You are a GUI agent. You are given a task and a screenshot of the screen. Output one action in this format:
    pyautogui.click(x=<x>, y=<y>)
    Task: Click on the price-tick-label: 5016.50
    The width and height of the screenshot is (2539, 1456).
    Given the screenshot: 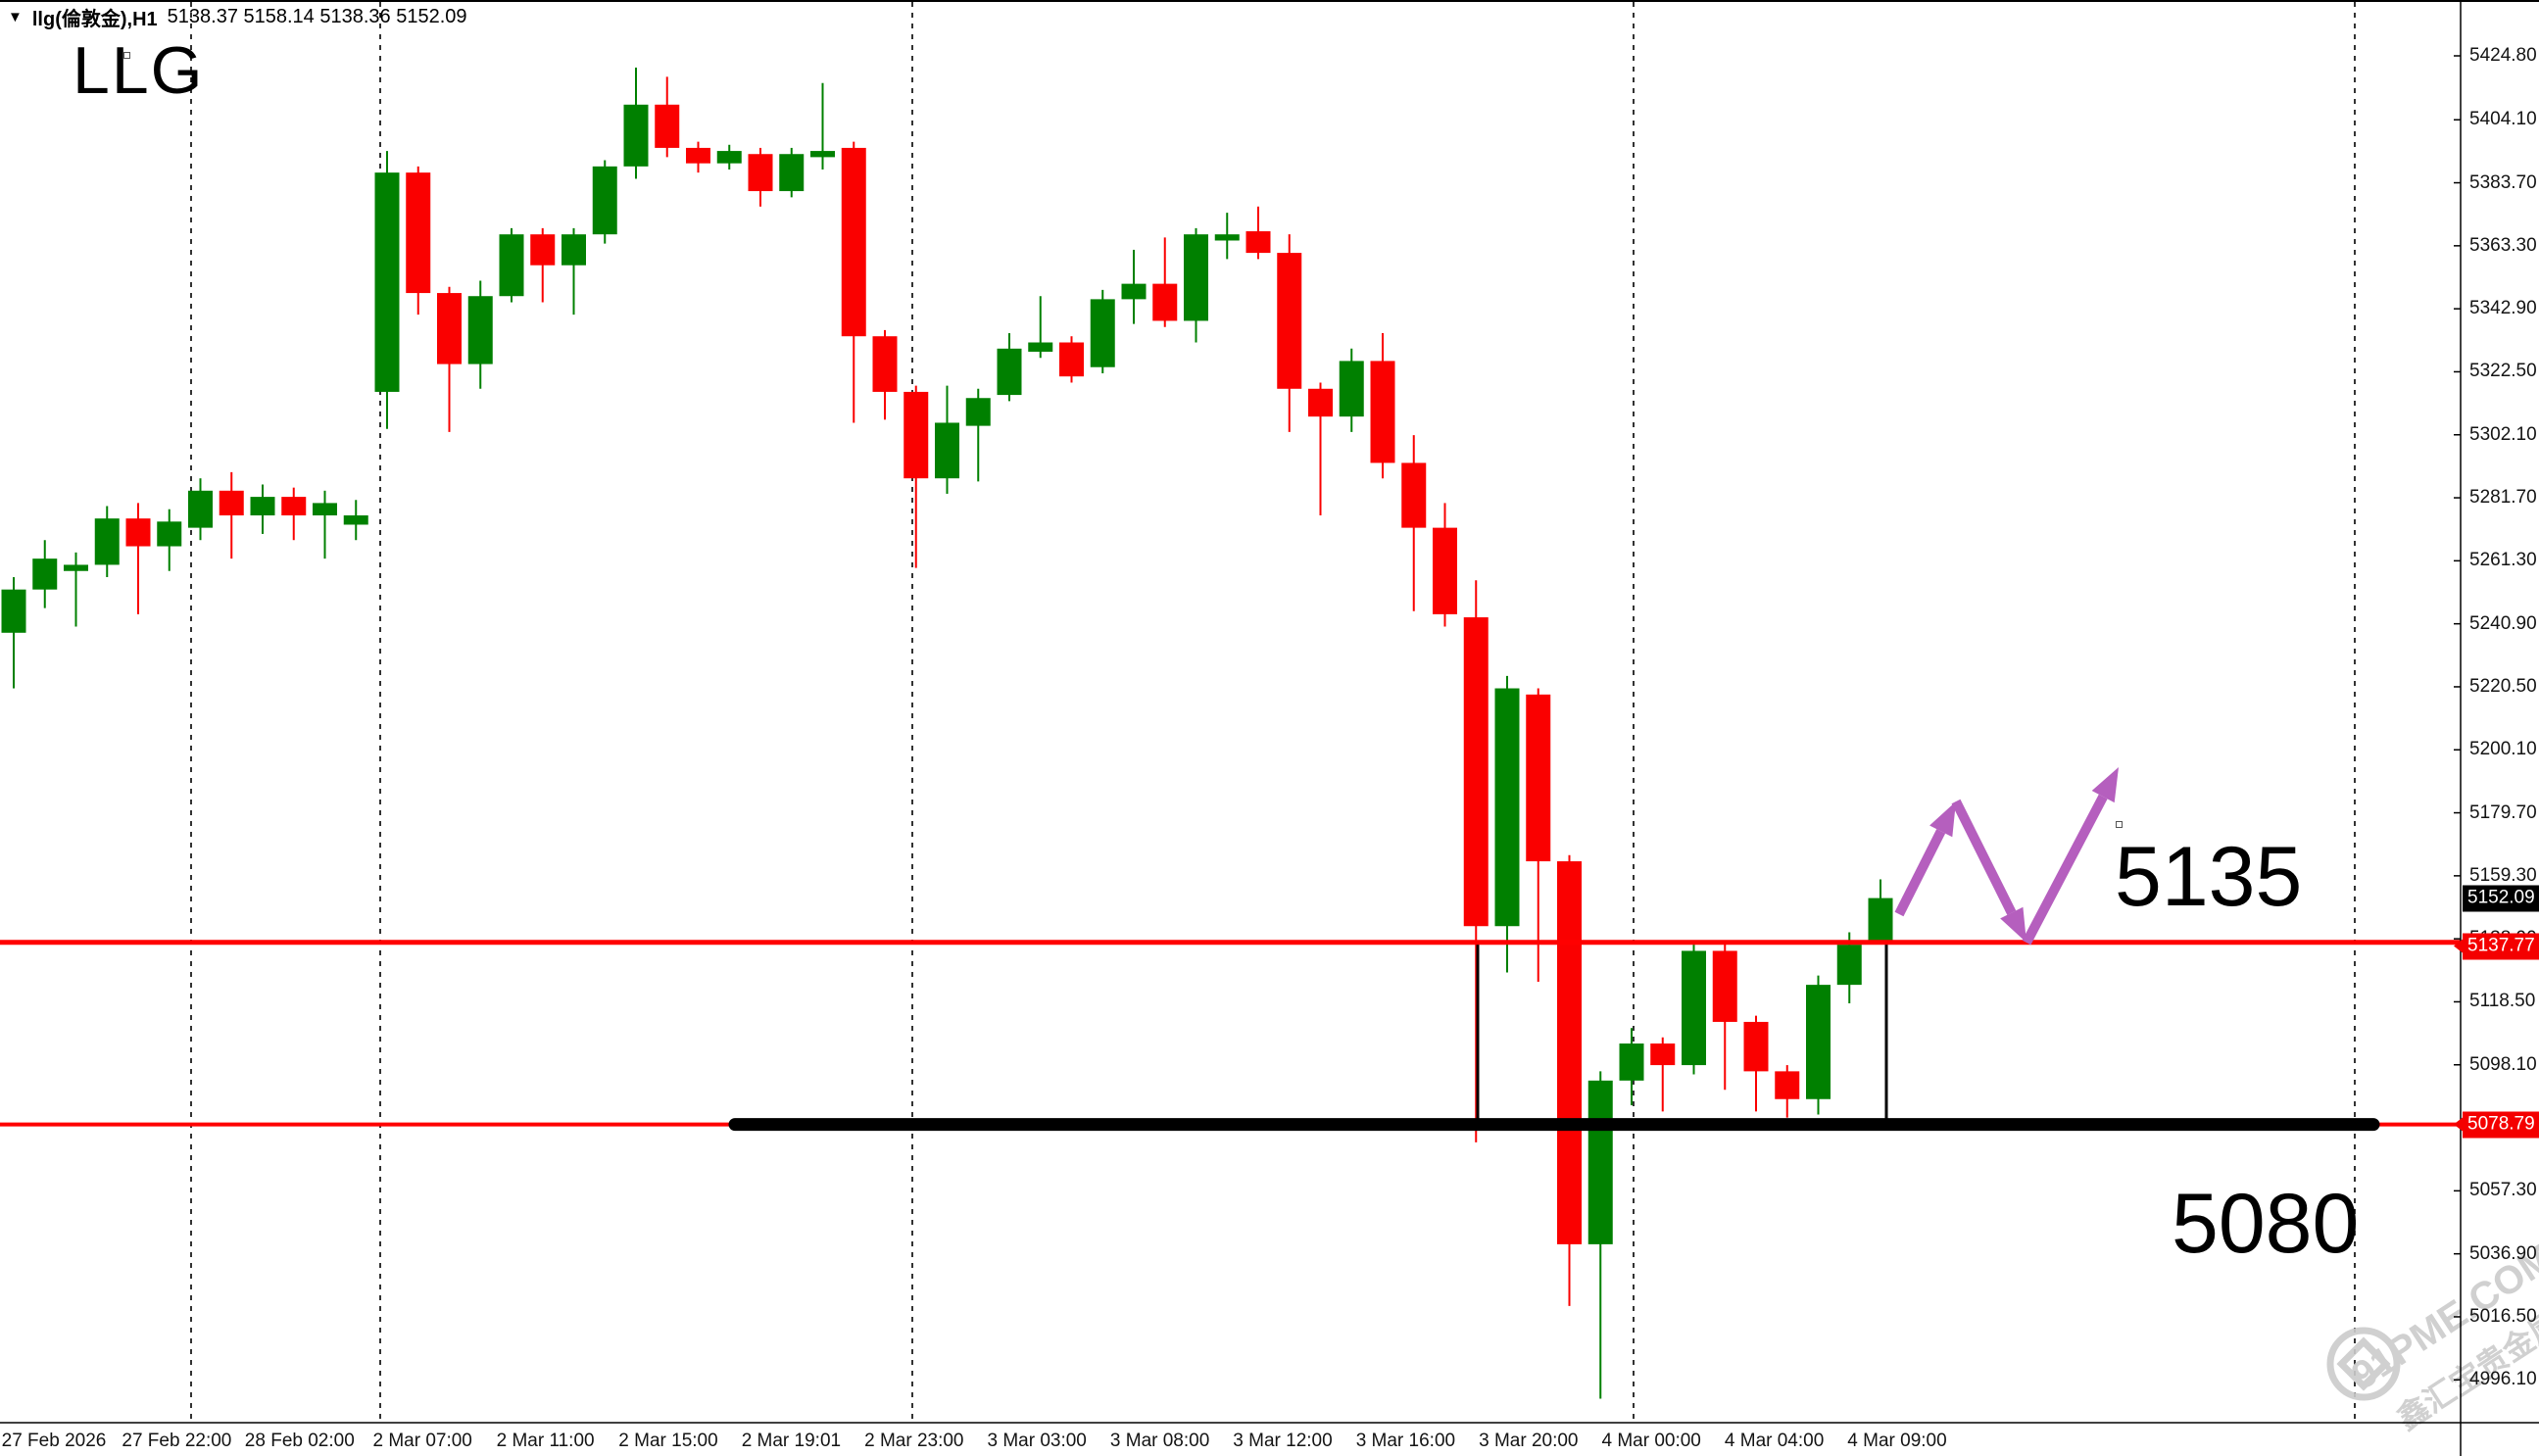 What is the action you would take?
    pyautogui.click(x=2503, y=1316)
    